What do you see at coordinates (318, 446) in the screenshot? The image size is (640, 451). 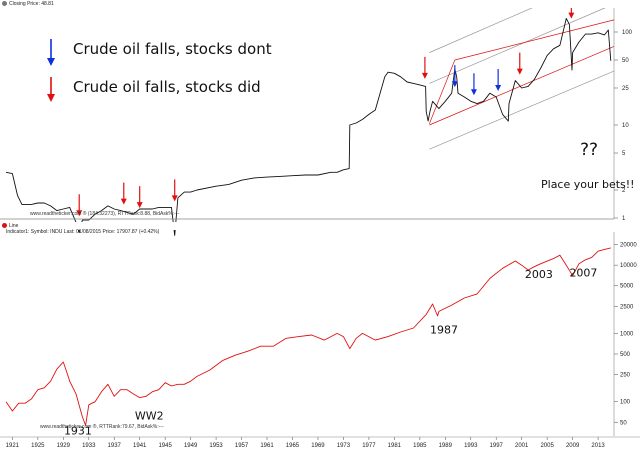 I see `x-tick-label: 1969` at bounding box center [318, 446].